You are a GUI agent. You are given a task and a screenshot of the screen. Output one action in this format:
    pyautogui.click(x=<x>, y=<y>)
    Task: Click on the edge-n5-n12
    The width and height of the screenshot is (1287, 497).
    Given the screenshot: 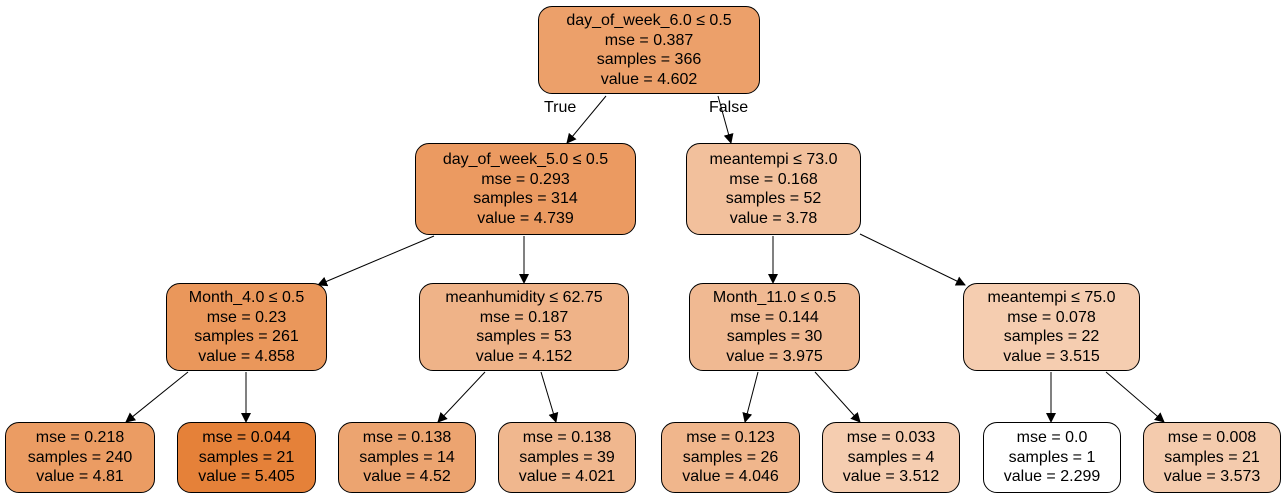 What is the action you would take?
    pyautogui.click(x=837, y=397)
    